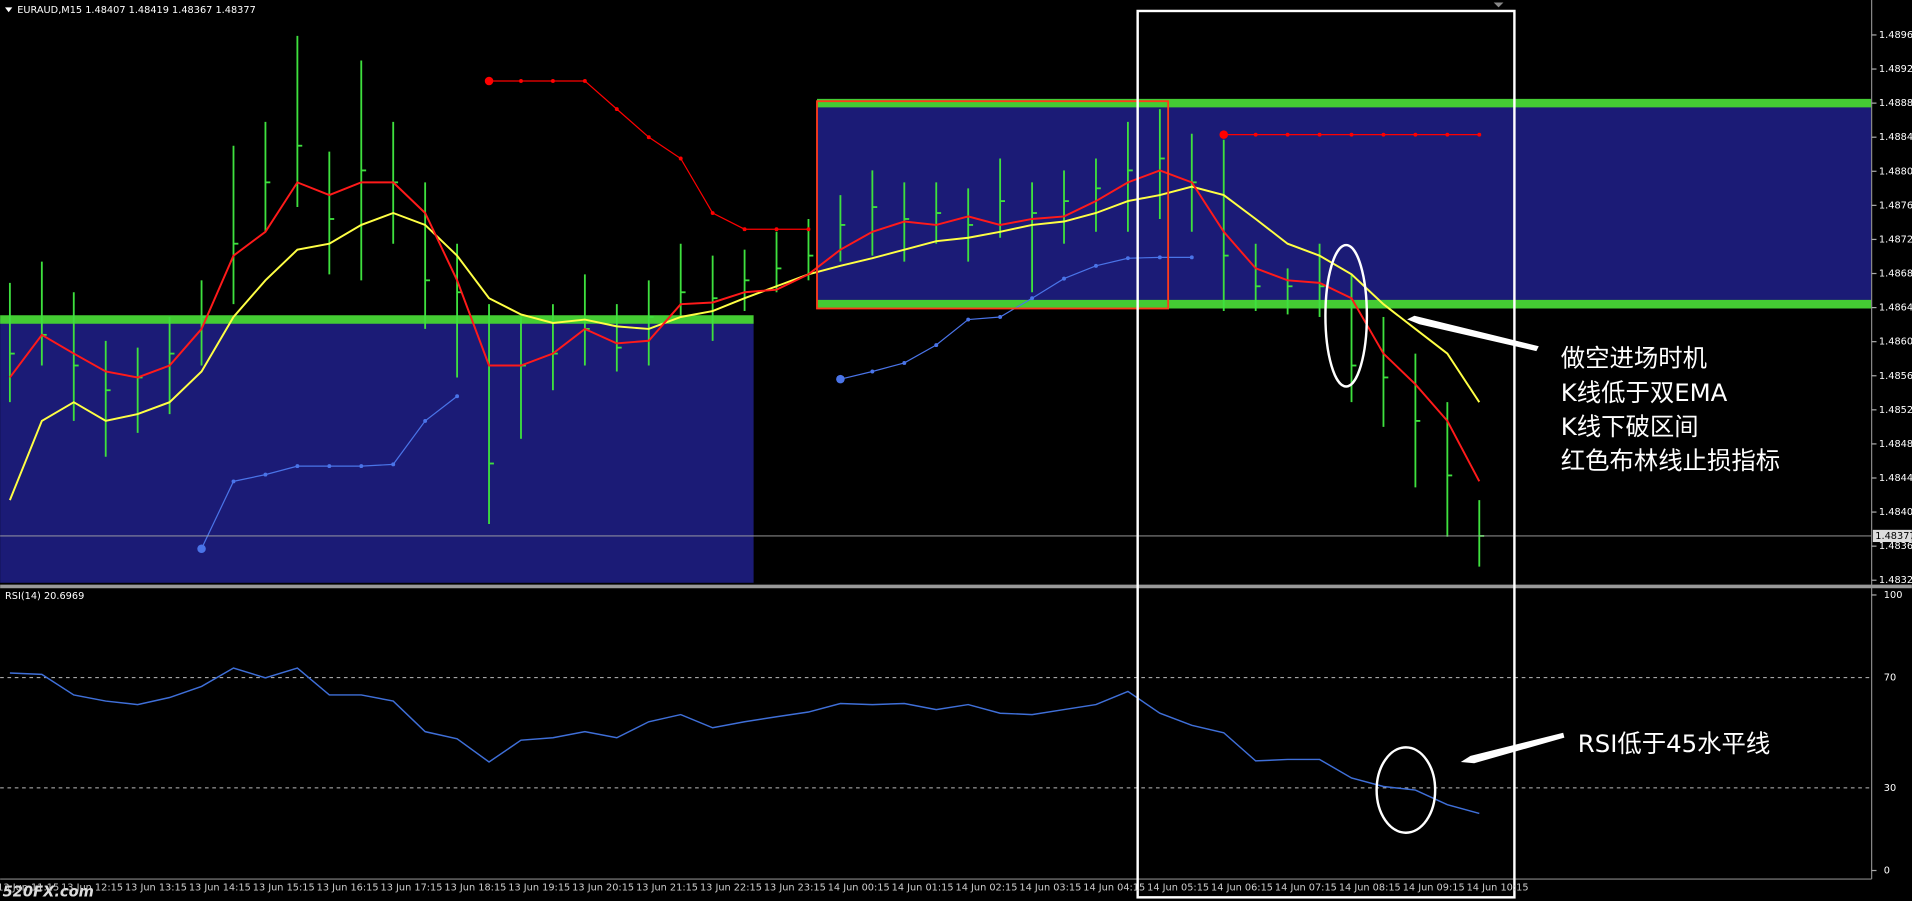 The width and height of the screenshot is (1912, 901). What do you see at coordinates (1114, 888) in the screenshot?
I see `x-tick-label: 14 Jun 04:15` at bounding box center [1114, 888].